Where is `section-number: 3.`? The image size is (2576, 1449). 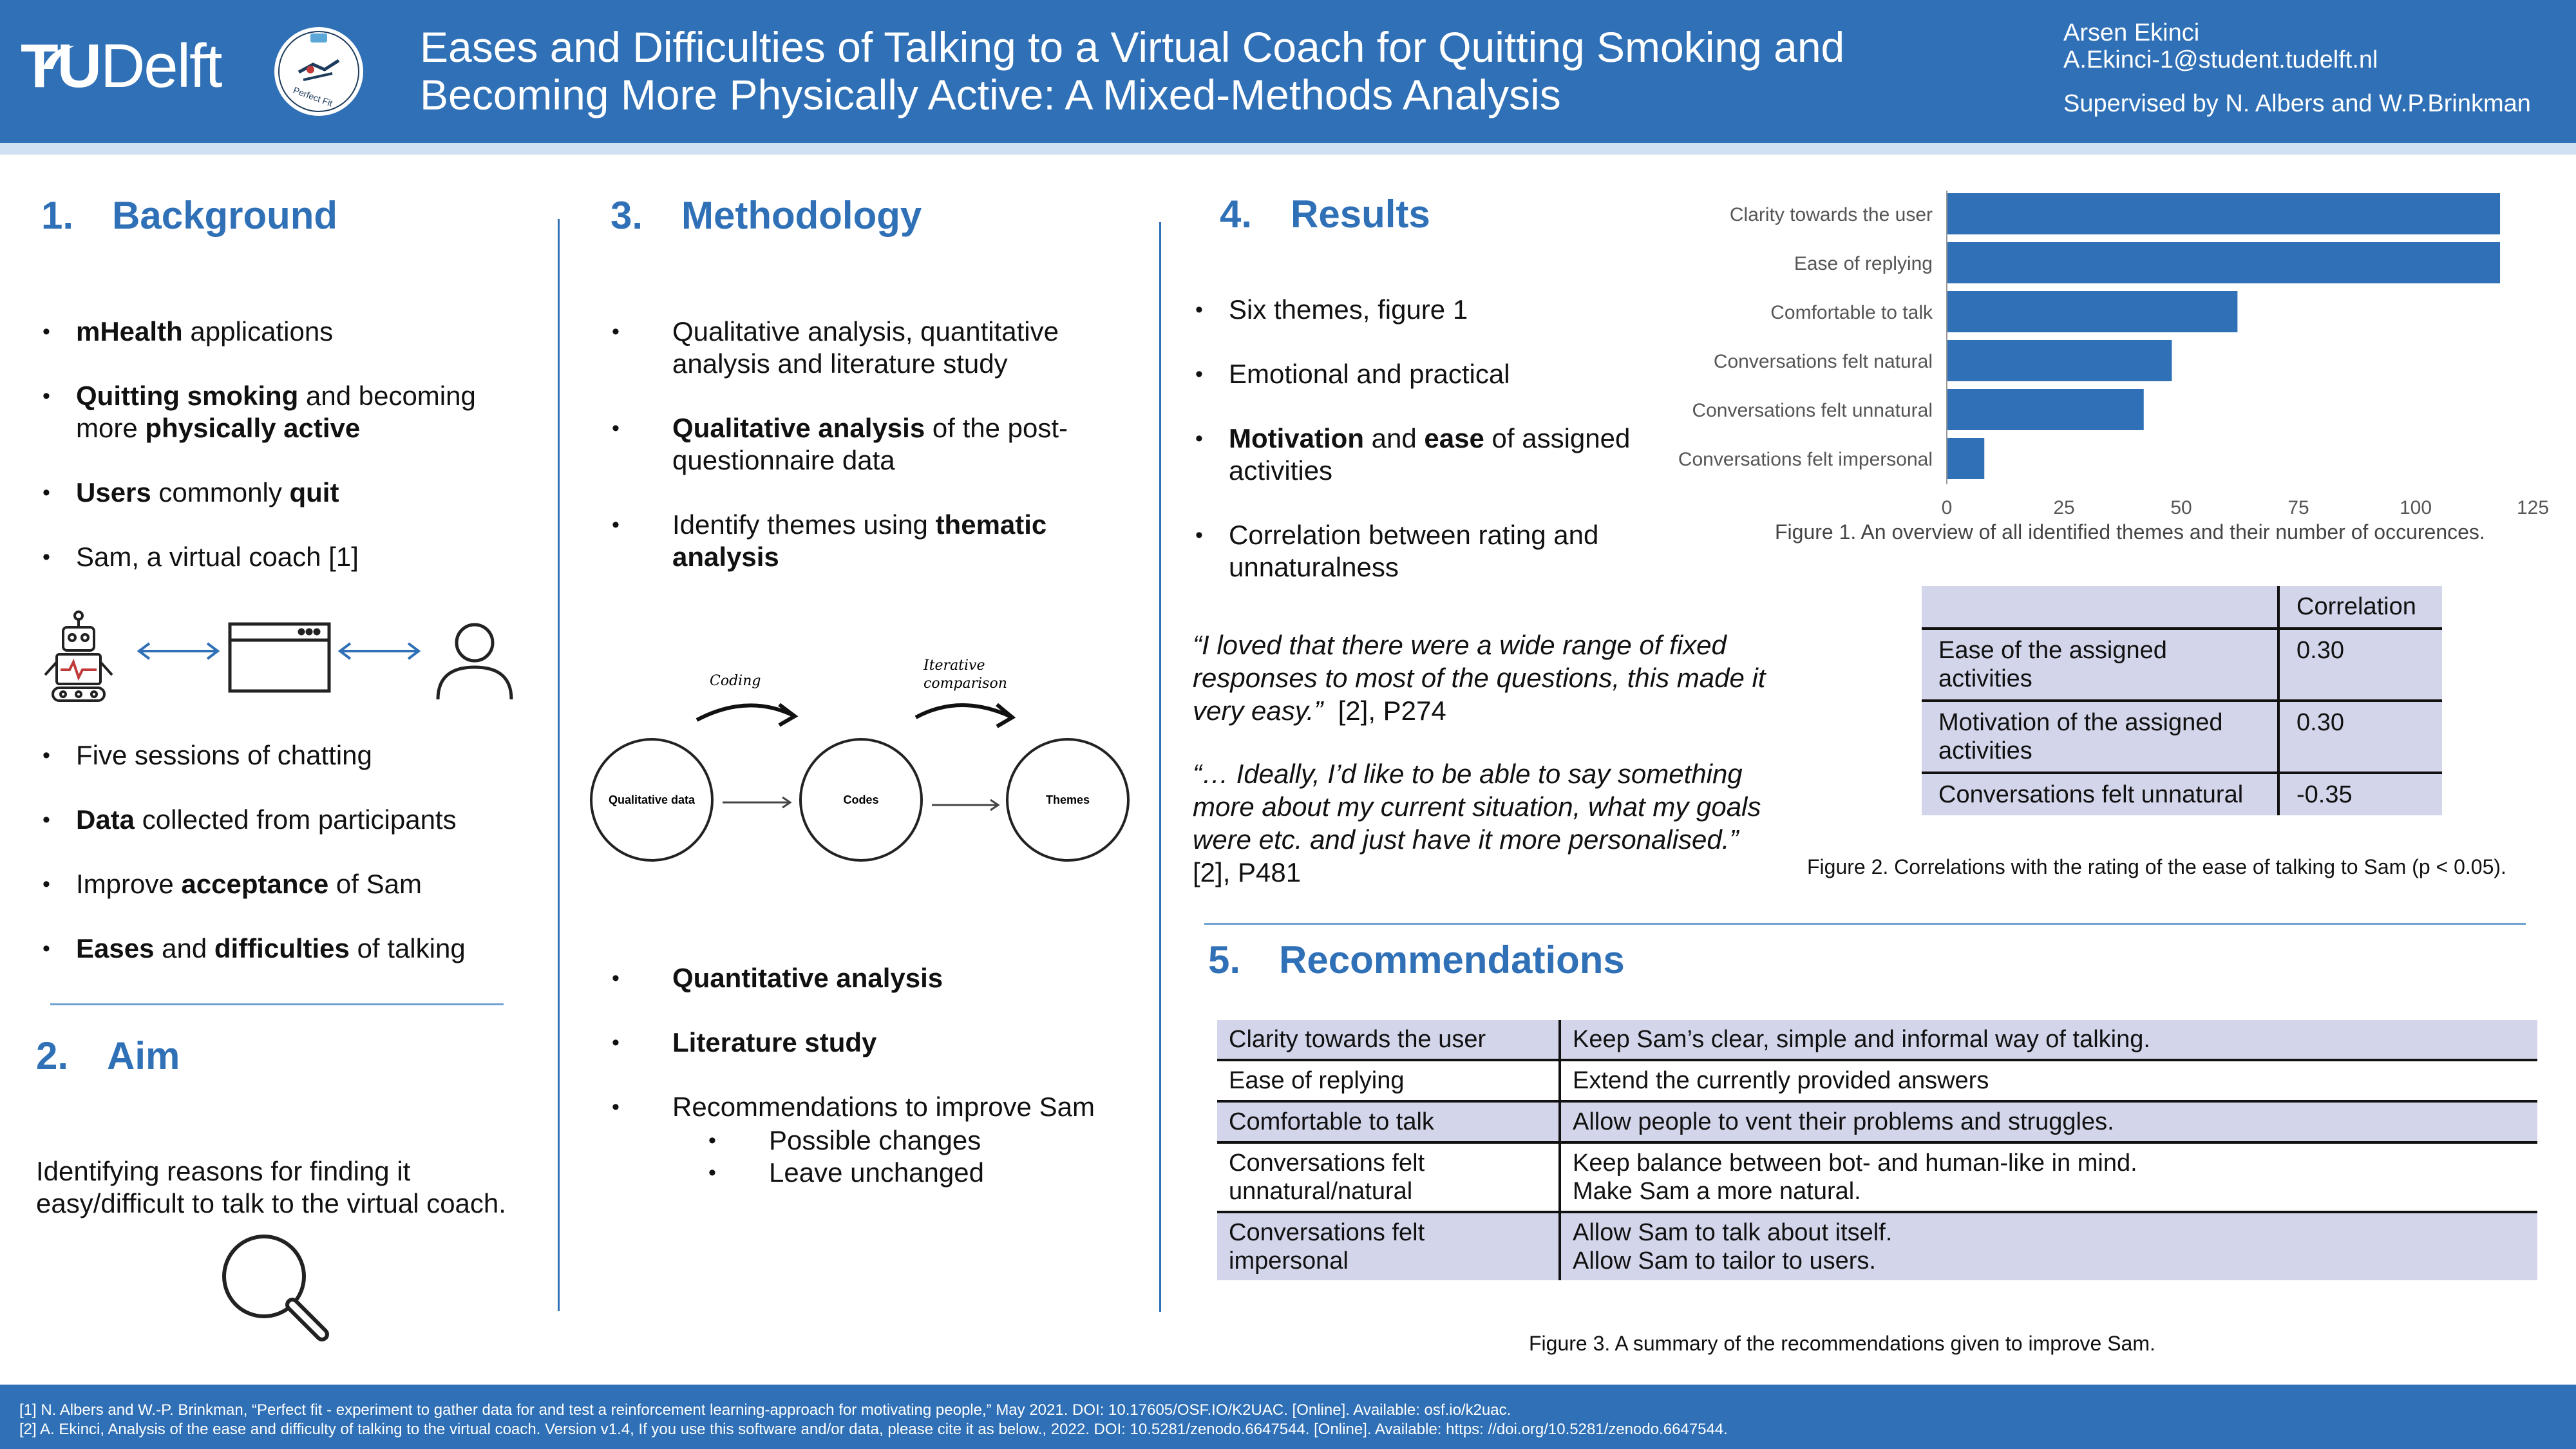 section-number: 3. is located at coordinates (627, 215).